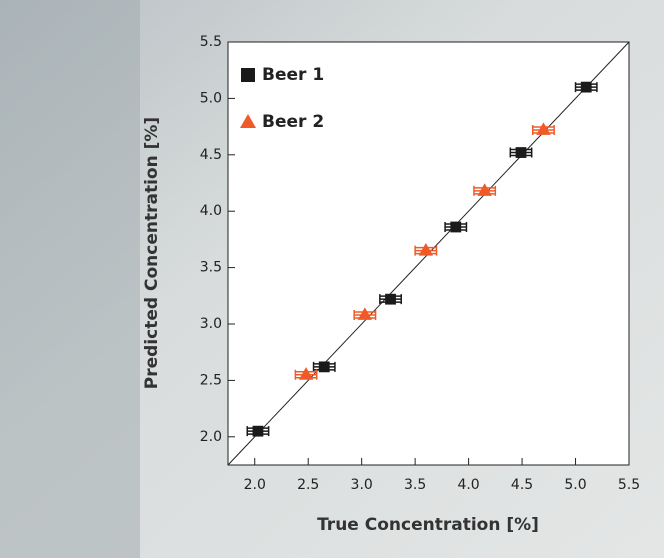 This screenshot has height=558, width=664. I want to click on x-tick-label: 4.0, so click(468, 485).